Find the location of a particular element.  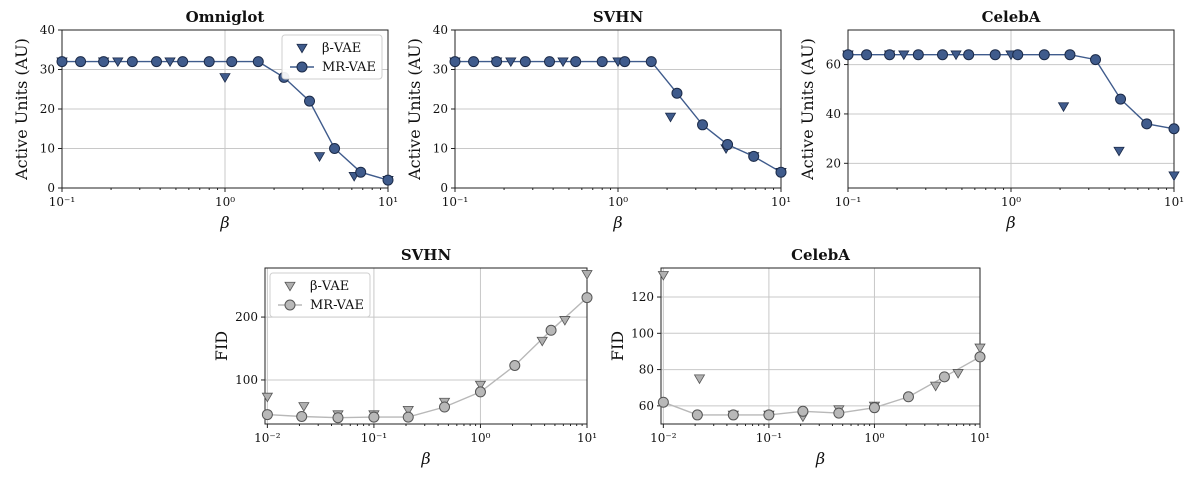

y-tick-label: 60 is located at coordinates (833, 65).